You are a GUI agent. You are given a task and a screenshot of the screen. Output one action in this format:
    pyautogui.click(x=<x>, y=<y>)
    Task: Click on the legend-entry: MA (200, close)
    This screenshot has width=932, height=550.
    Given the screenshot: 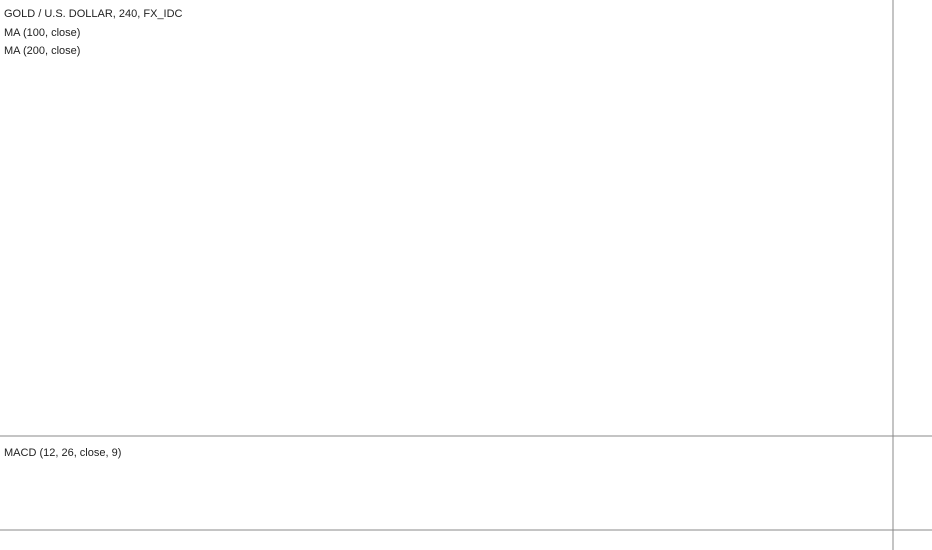 What is the action you would take?
    pyautogui.click(x=42, y=51)
    